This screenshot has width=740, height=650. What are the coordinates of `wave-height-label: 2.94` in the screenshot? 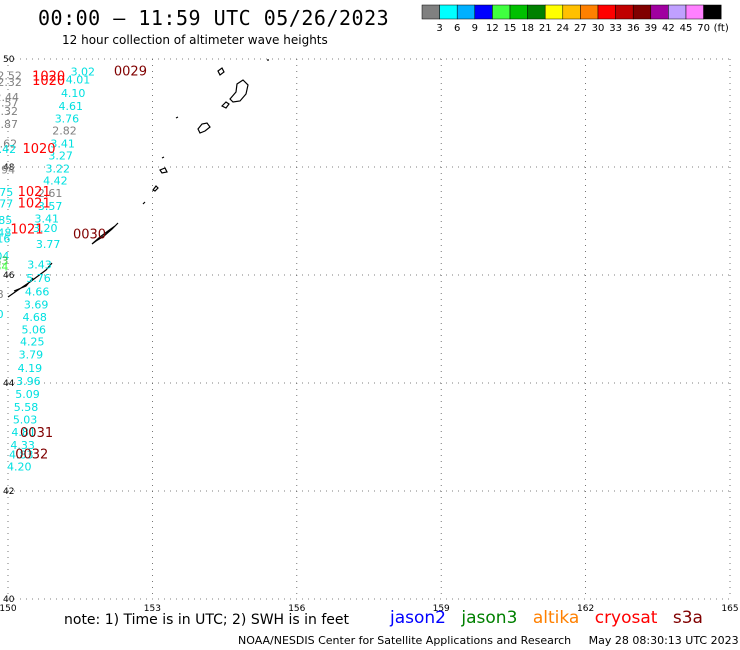 It's located at (7, 169).